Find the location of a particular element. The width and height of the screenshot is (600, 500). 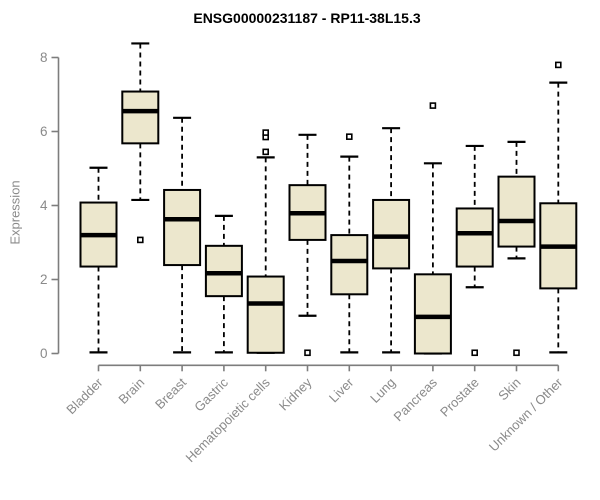

box-lung is located at coordinates (391, 234).